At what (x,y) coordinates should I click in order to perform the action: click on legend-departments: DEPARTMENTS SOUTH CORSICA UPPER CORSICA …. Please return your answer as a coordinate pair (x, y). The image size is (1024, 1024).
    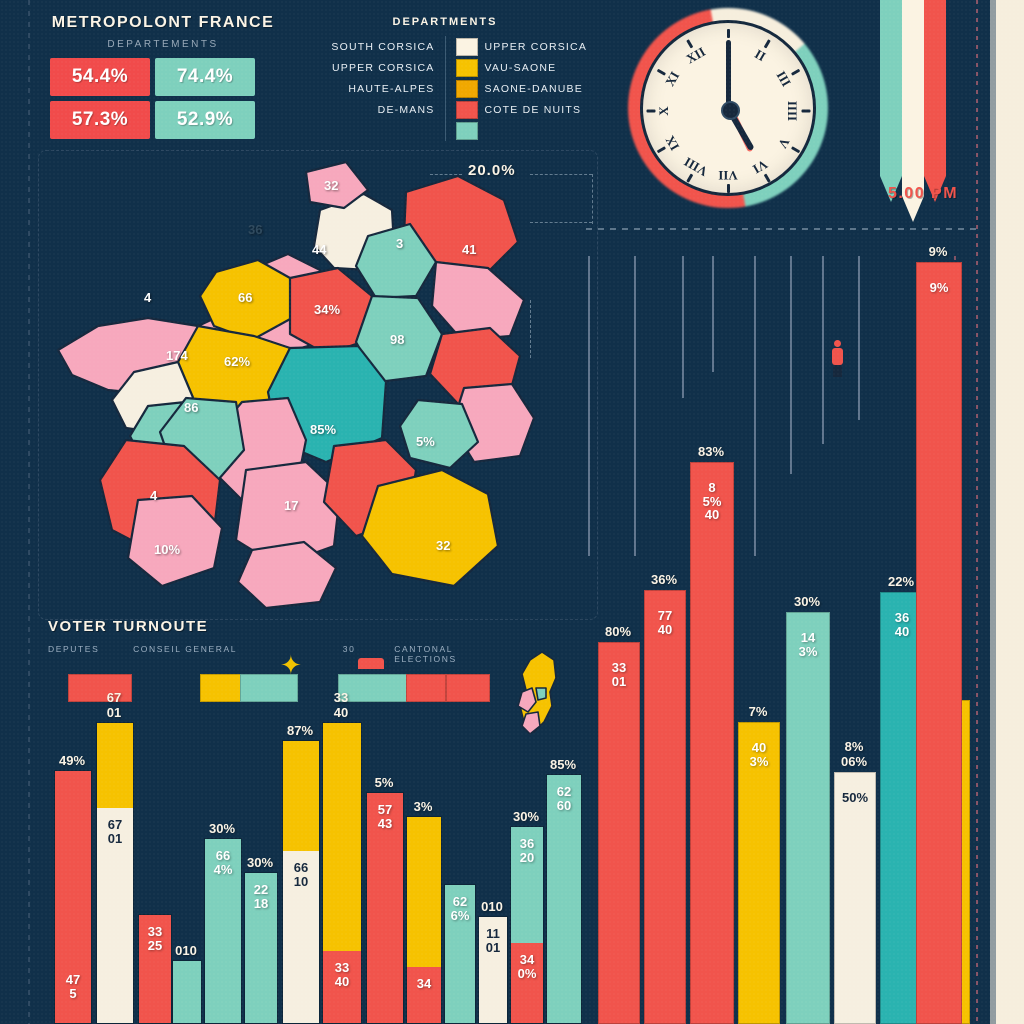
    Looking at the image, I should click on (445, 78).